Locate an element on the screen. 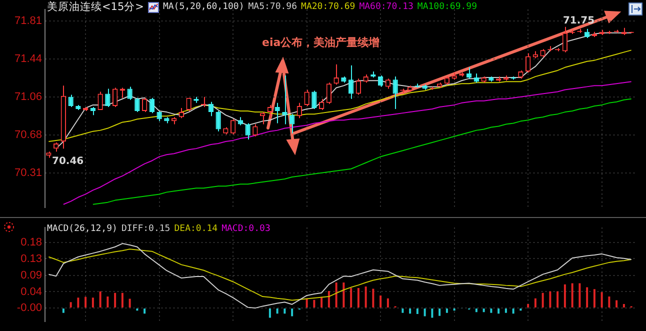 The width and height of the screenshot is (646, 331). y-tick-label: 0.04 is located at coordinates (31, 292).